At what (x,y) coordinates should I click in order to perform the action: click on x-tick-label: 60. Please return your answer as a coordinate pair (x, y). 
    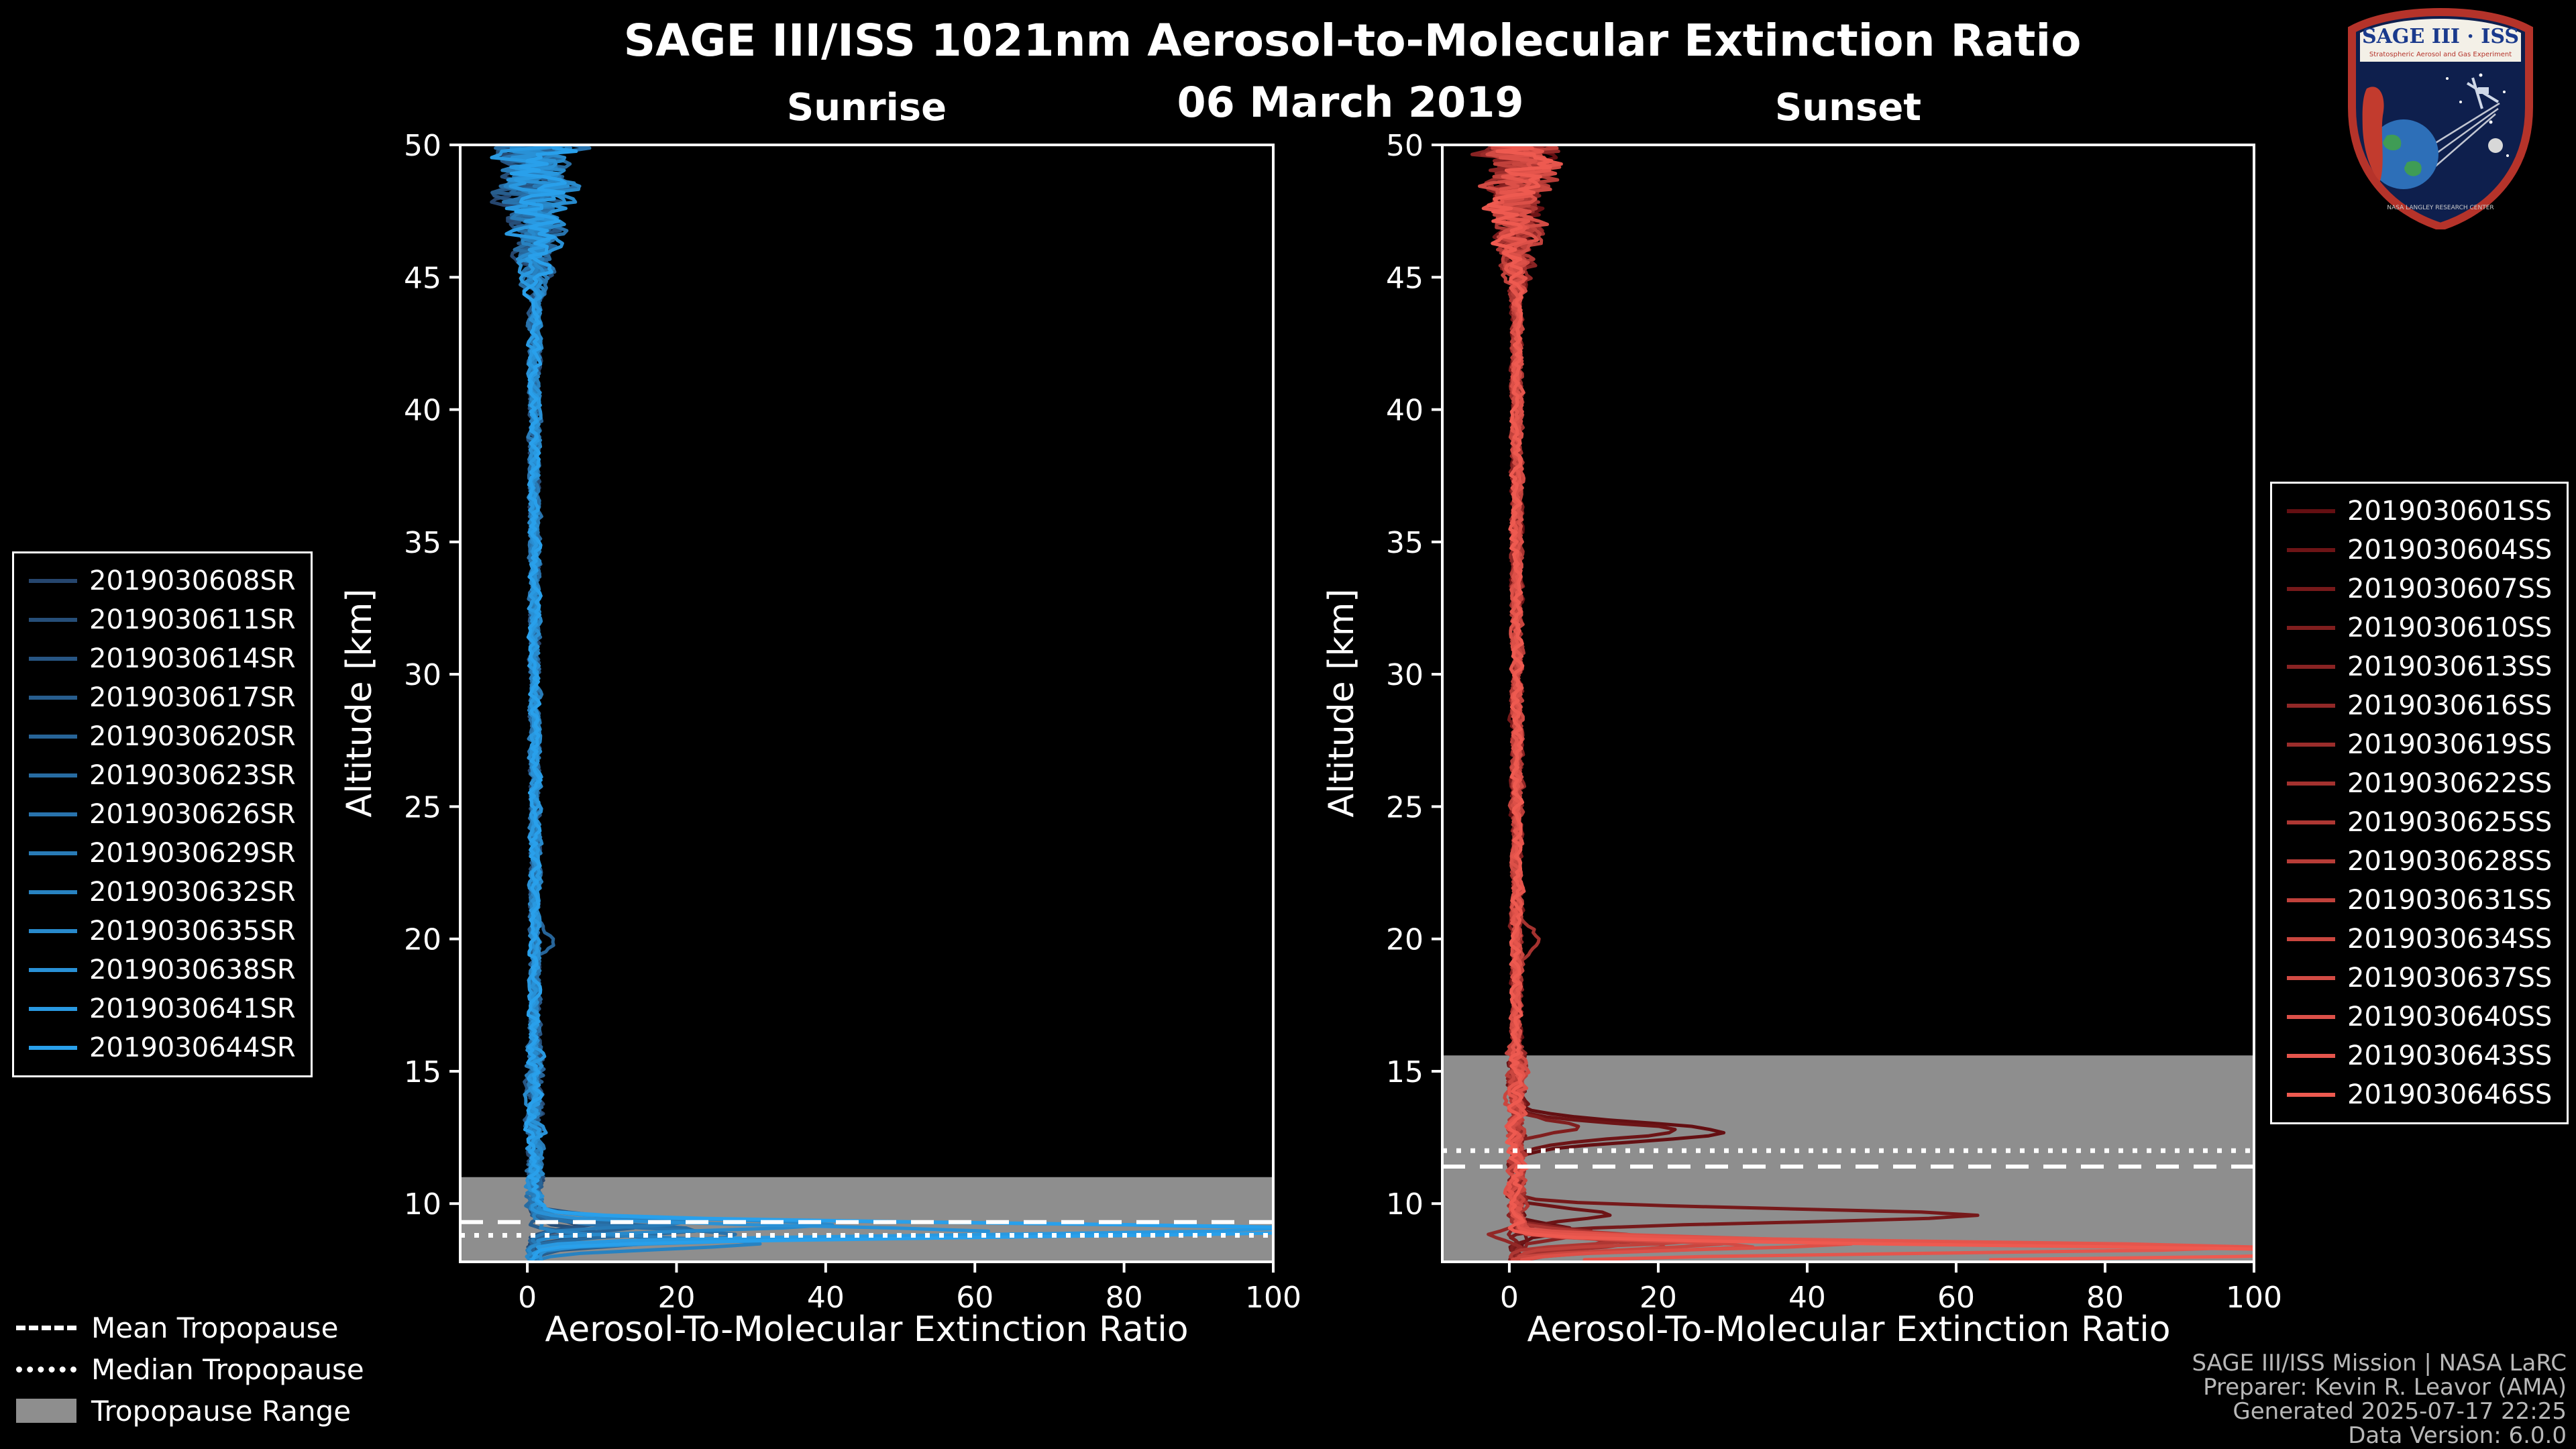
    Looking at the image, I should click on (1956, 1298).